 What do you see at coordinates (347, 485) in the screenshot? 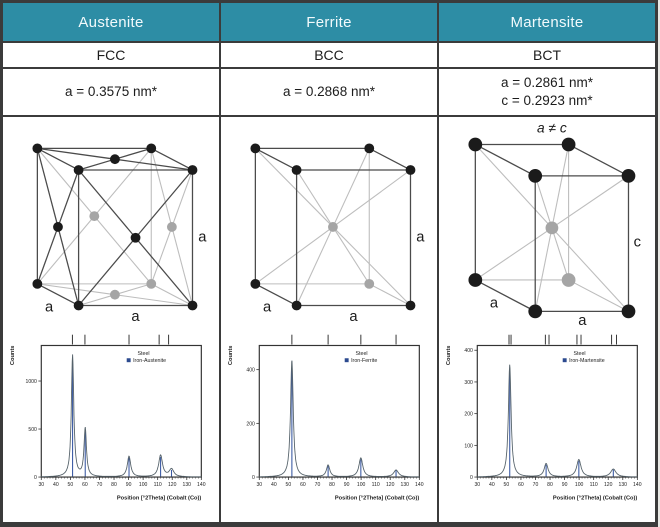
I see `x-tick-label: 90` at bounding box center [347, 485].